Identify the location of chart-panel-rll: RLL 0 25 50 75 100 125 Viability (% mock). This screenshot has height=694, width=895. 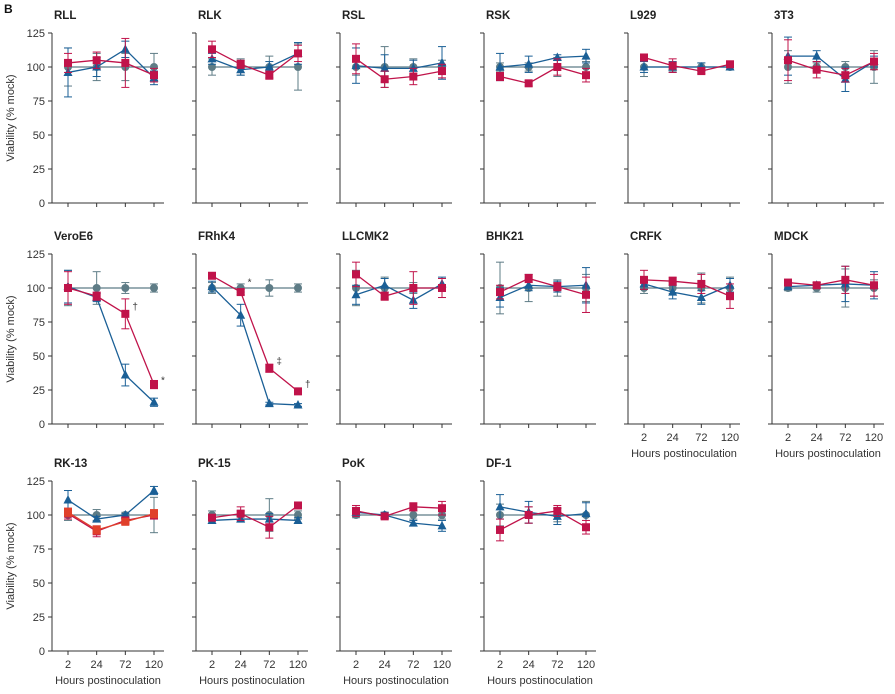
(84, 110).